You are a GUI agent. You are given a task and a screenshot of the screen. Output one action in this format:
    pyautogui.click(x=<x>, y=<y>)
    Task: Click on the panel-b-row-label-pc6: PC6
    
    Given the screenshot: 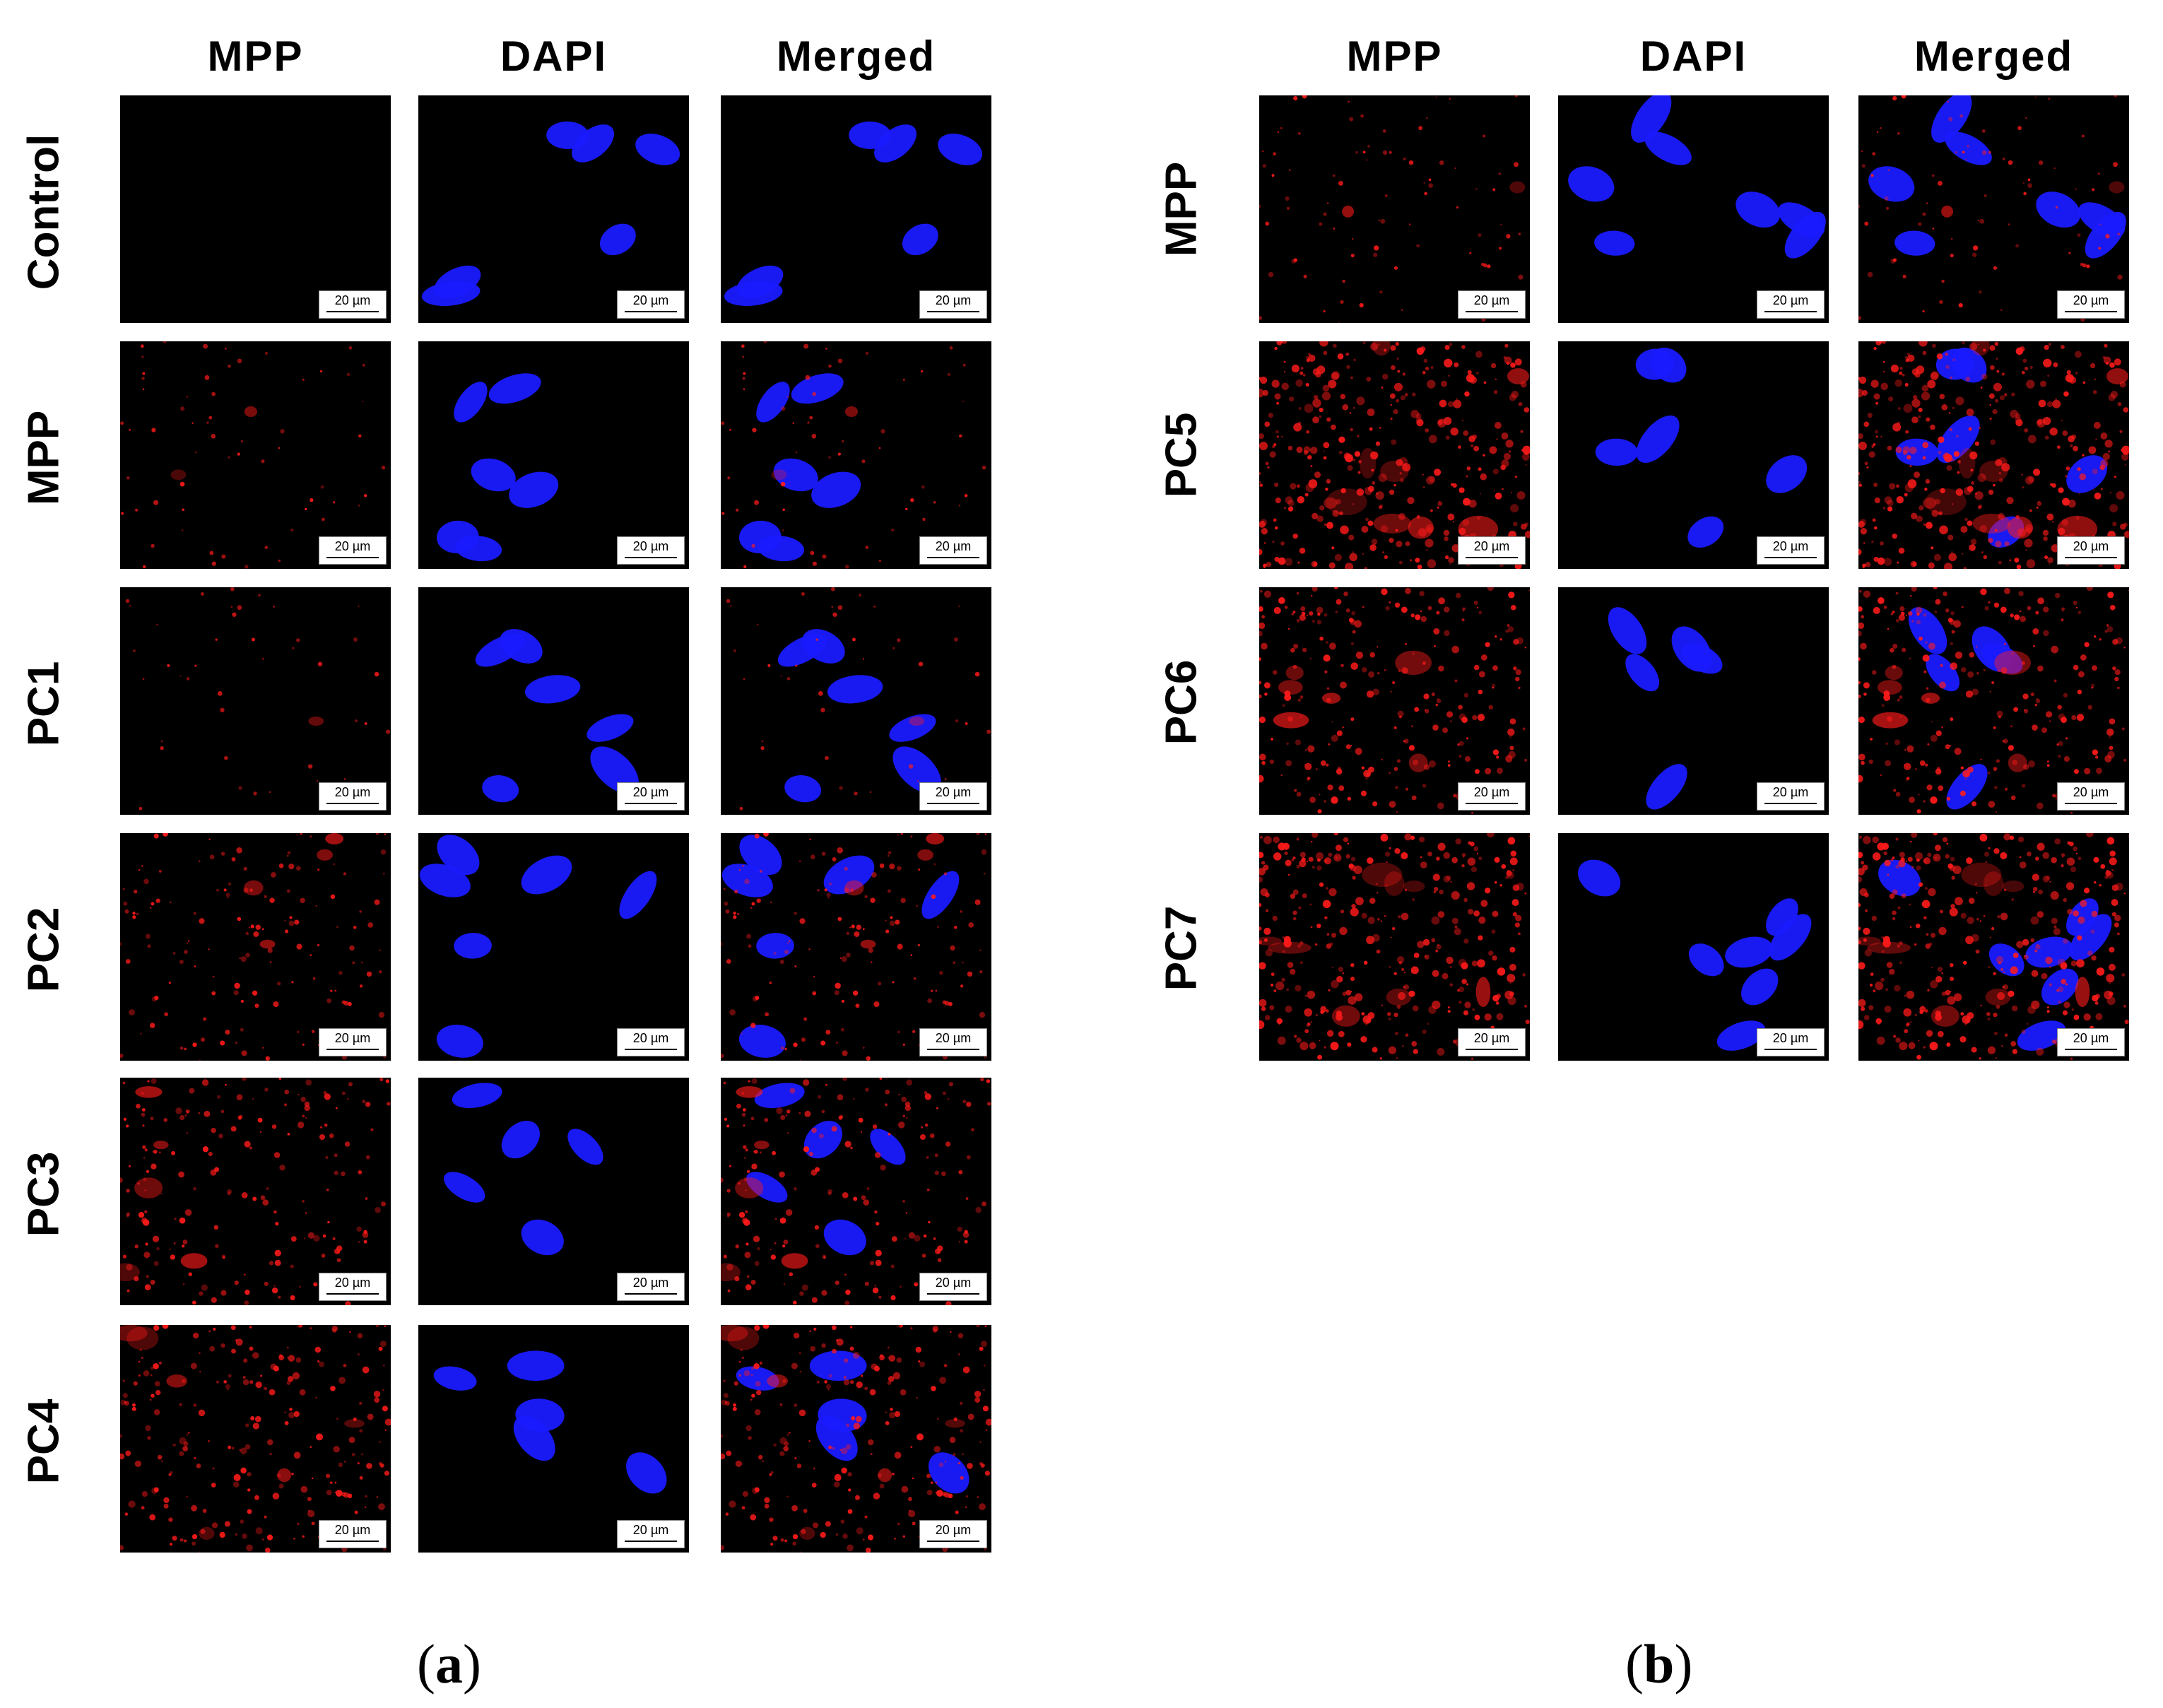 What is the action you would take?
    pyautogui.click(x=1181, y=703)
    